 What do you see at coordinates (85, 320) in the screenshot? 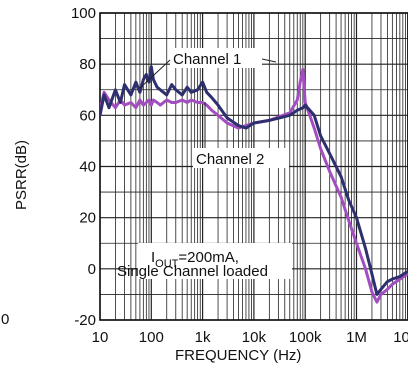
I see `y-tick-label: -20` at bounding box center [85, 320].